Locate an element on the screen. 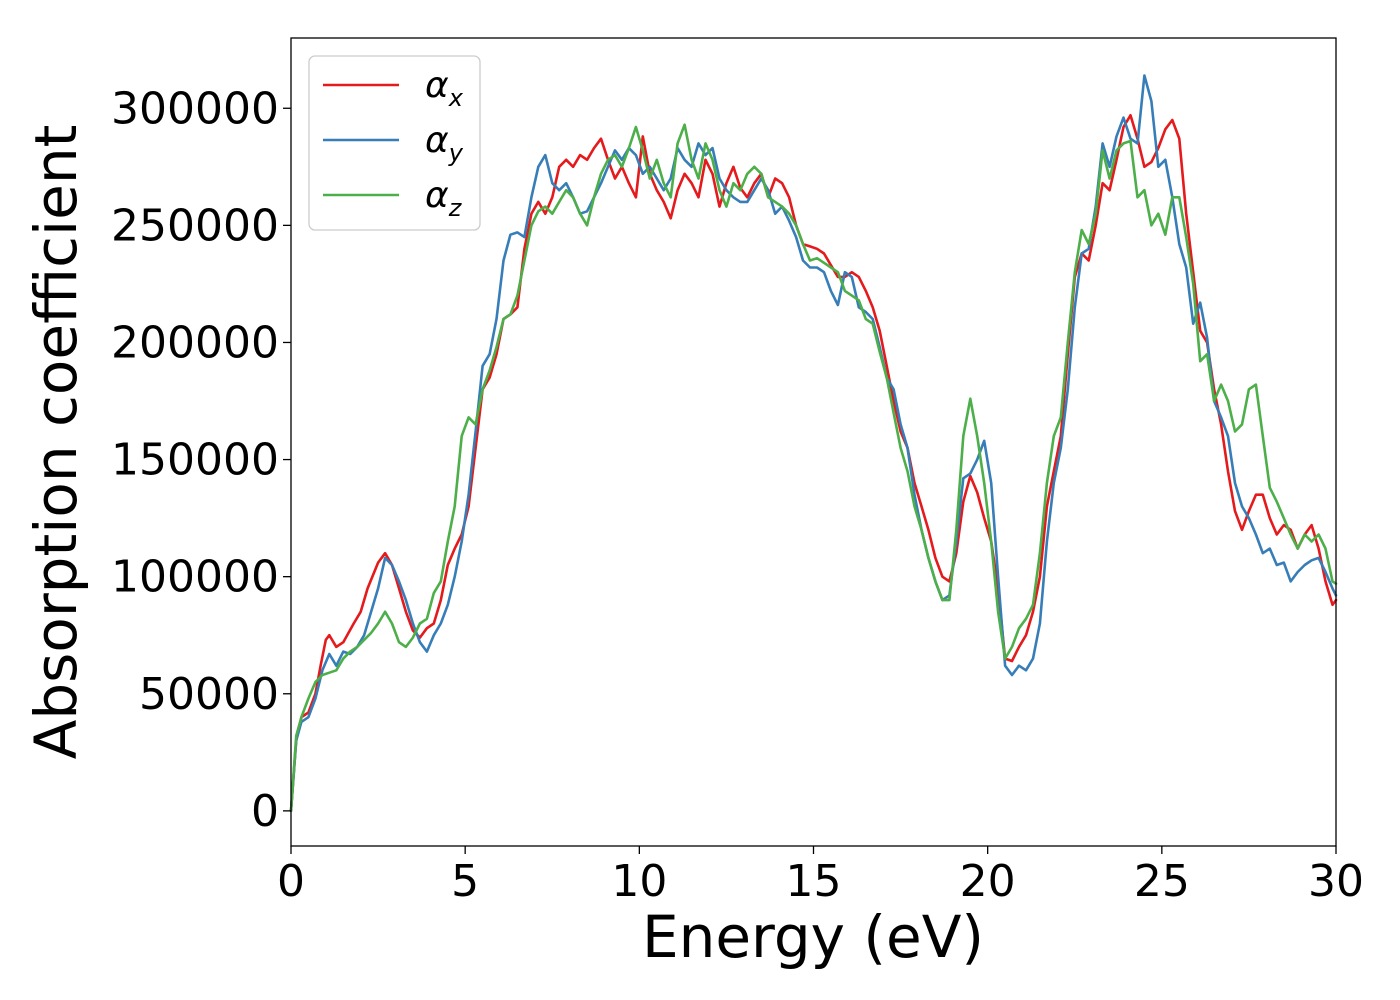  y-axis-title: Absorption coefficient is located at coordinates (56, 442).